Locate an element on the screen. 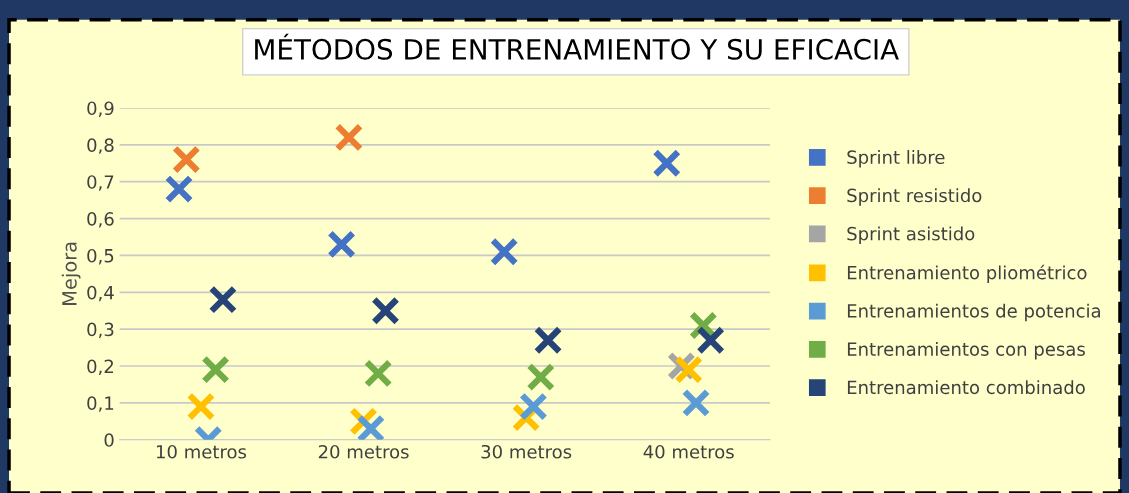 This screenshot has width=1129, height=493. legend-label: Entrenamientos con pesas is located at coordinates (966, 350).